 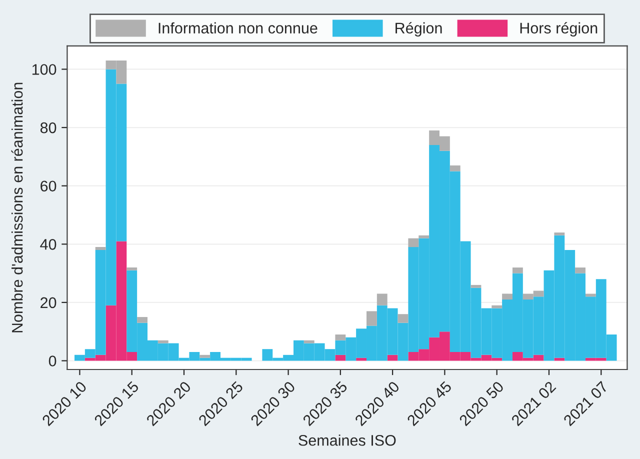 What do you see at coordinates (238, 28) in the screenshot?
I see `legend-label: Information non connue` at bounding box center [238, 28].